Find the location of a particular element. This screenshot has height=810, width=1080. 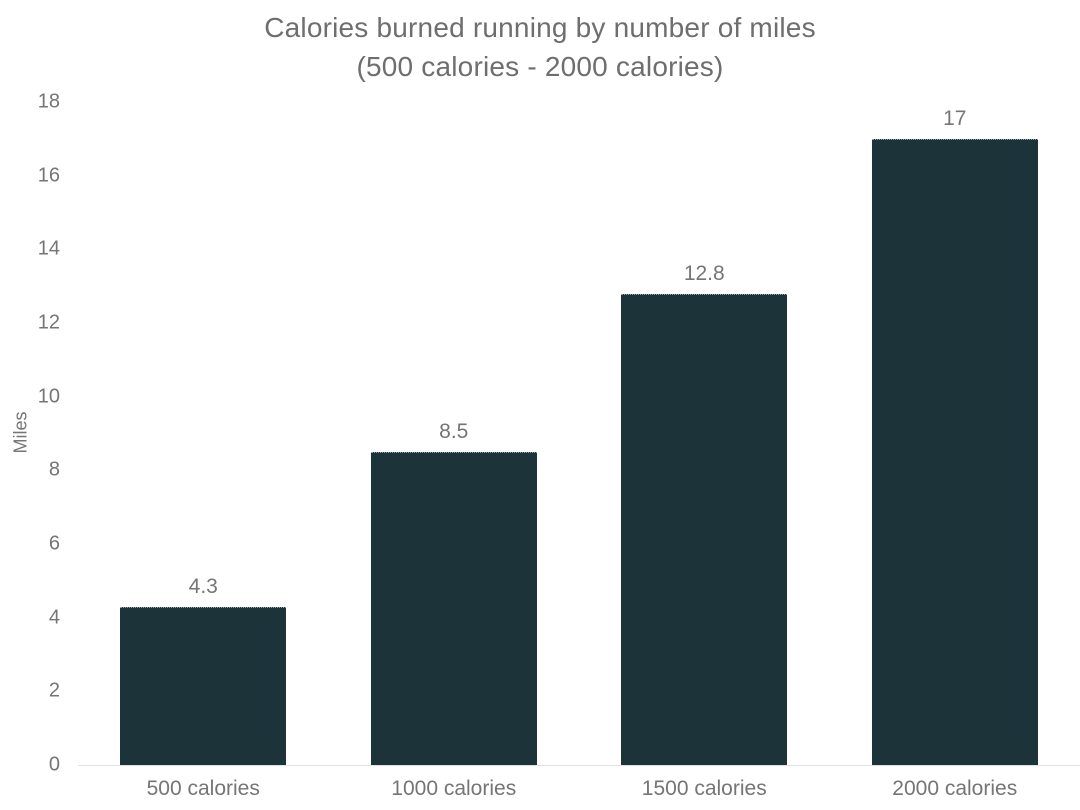

y-tick-label: 16 is located at coordinates (48, 175).